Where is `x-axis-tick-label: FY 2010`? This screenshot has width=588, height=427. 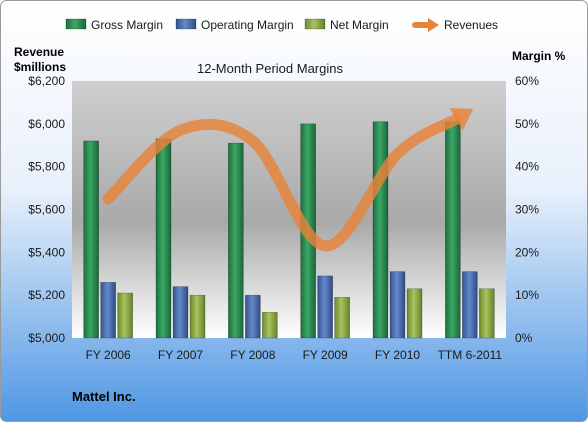 x-axis-tick-label: FY 2010 is located at coordinates (397, 355).